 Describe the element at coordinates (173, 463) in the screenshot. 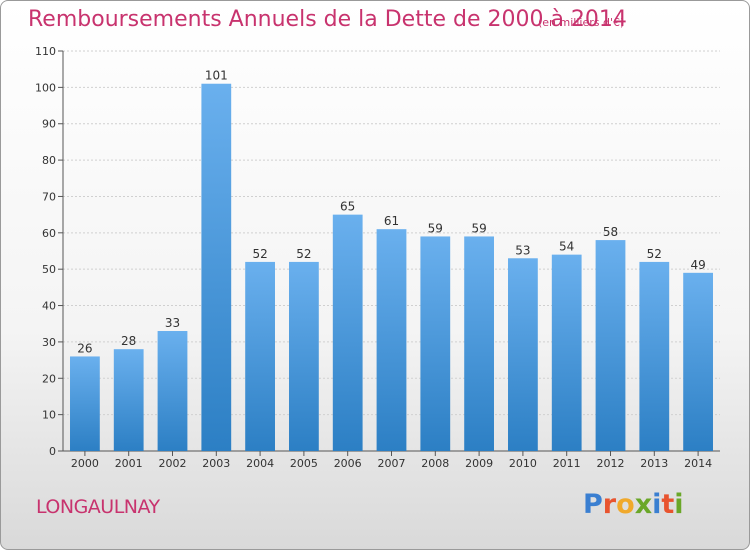

I see `x-tick-label: 2002` at that location.